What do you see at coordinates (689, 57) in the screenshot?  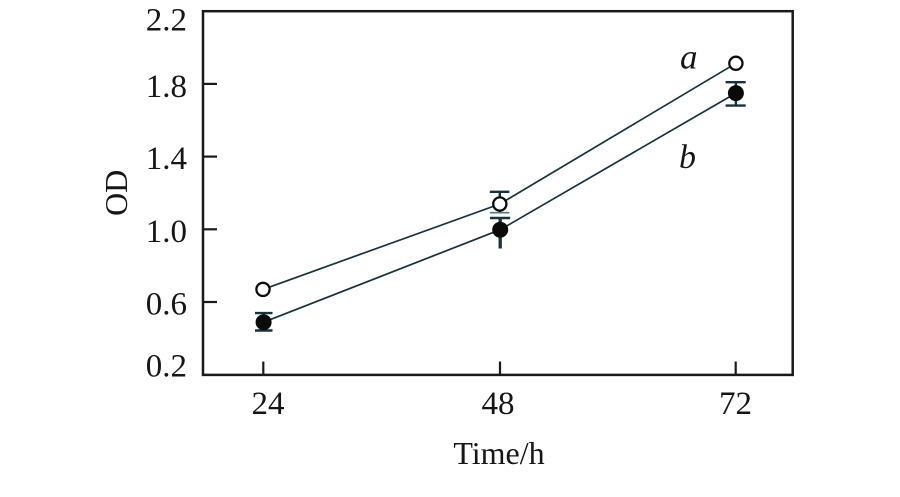 I see `svg-text: a` at bounding box center [689, 57].